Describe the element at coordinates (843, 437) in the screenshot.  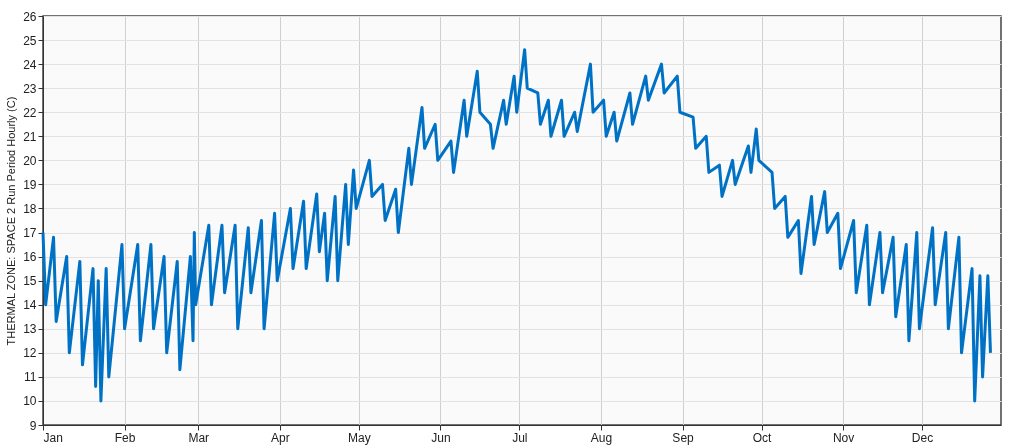
I see `x-tick-label: Nov` at that location.